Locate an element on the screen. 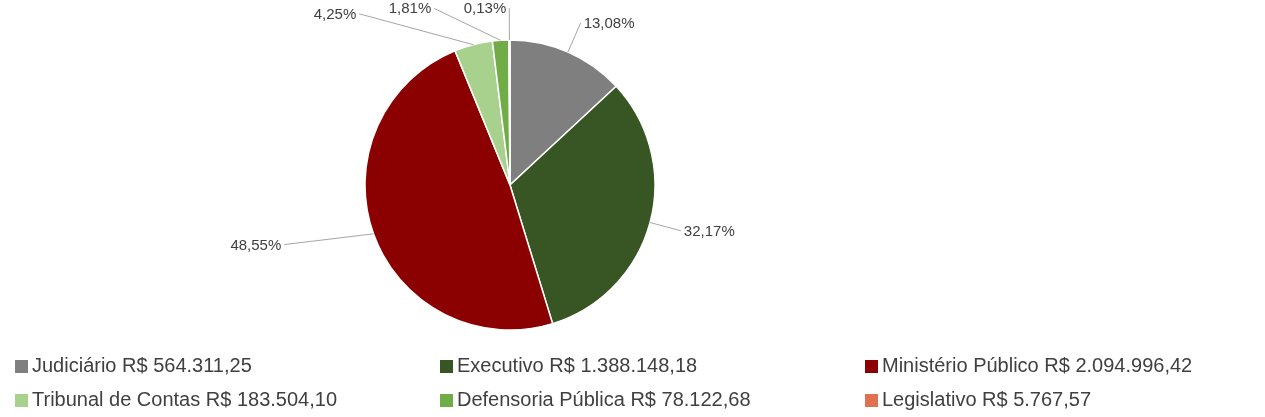 The height and width of the screenshot is (417, 1265). data-label: 13,08% is located at coordinates (609, 22).